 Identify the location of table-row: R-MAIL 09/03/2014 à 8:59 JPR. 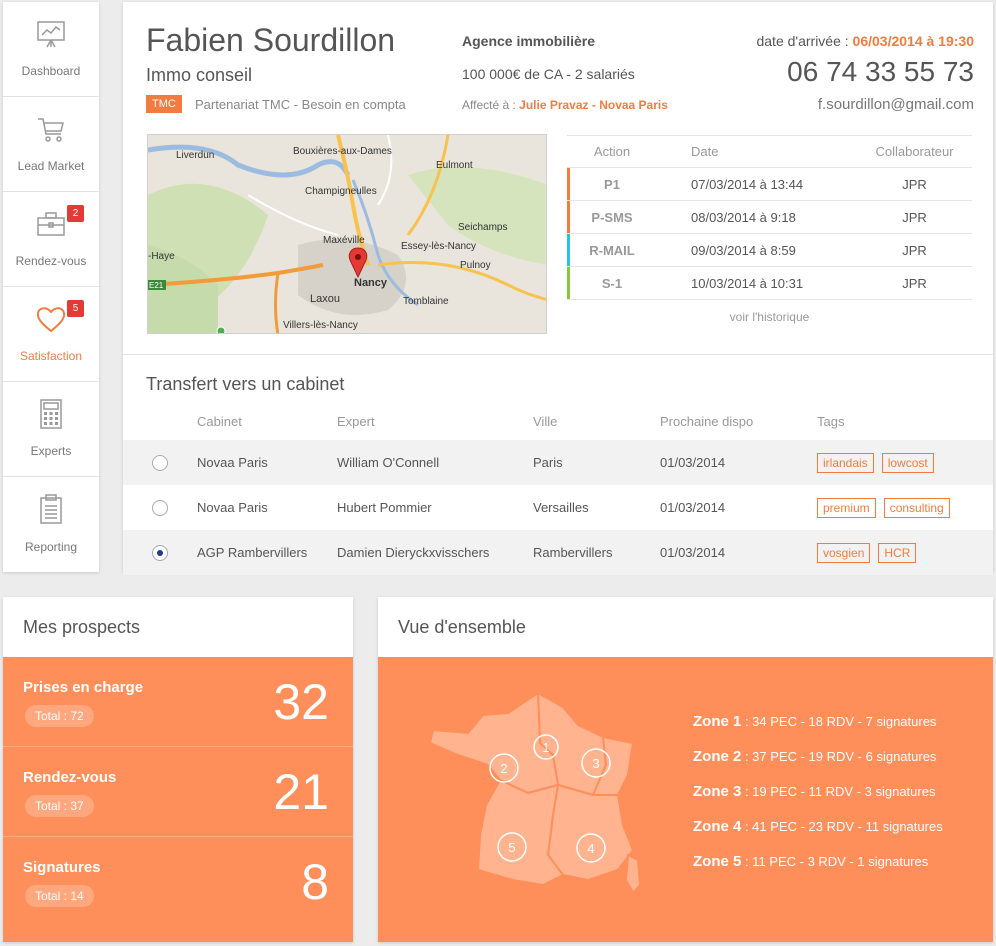
(769, 250).